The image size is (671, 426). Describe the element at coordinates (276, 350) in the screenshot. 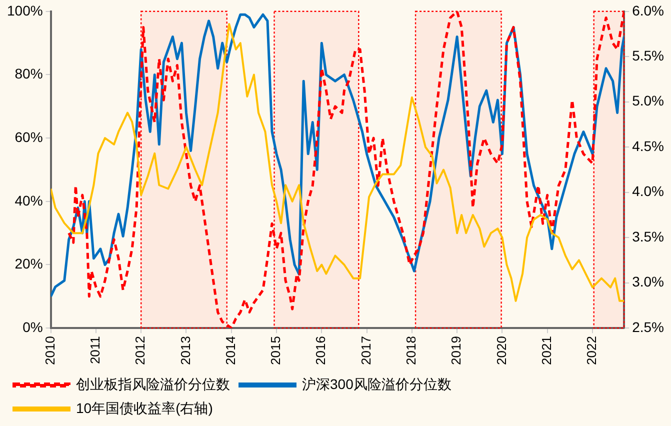

I see `x-tick-label: 2015` at that location.